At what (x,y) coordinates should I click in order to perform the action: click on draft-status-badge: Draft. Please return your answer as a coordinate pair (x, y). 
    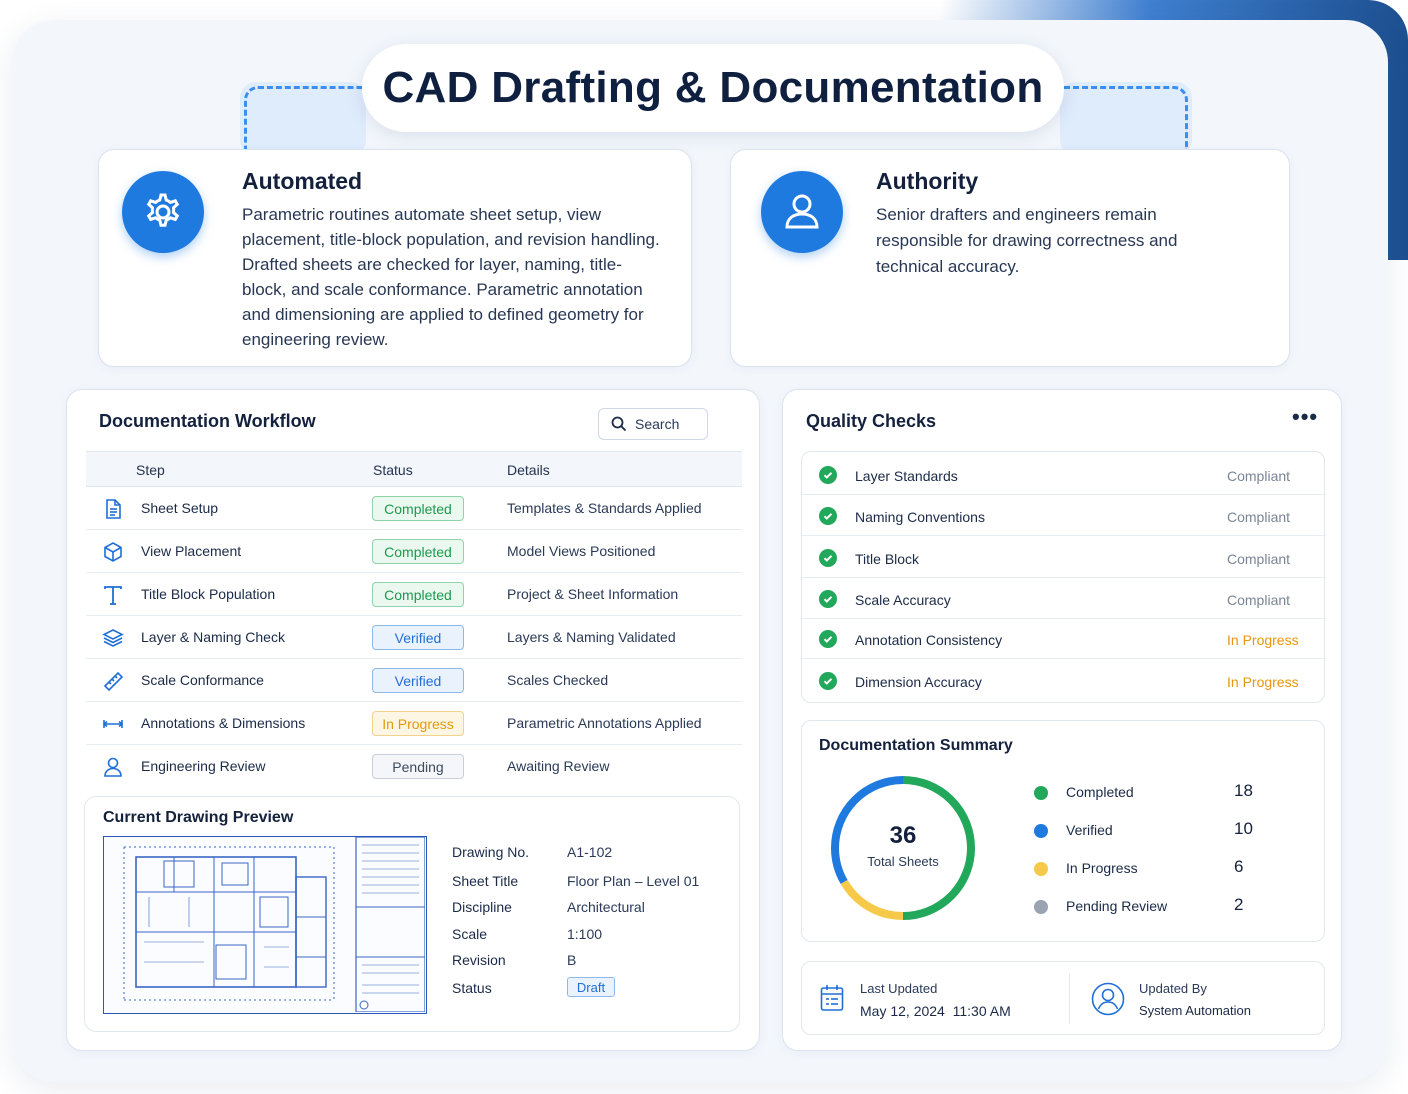
    Looking at the image, I should click on (591, 987).